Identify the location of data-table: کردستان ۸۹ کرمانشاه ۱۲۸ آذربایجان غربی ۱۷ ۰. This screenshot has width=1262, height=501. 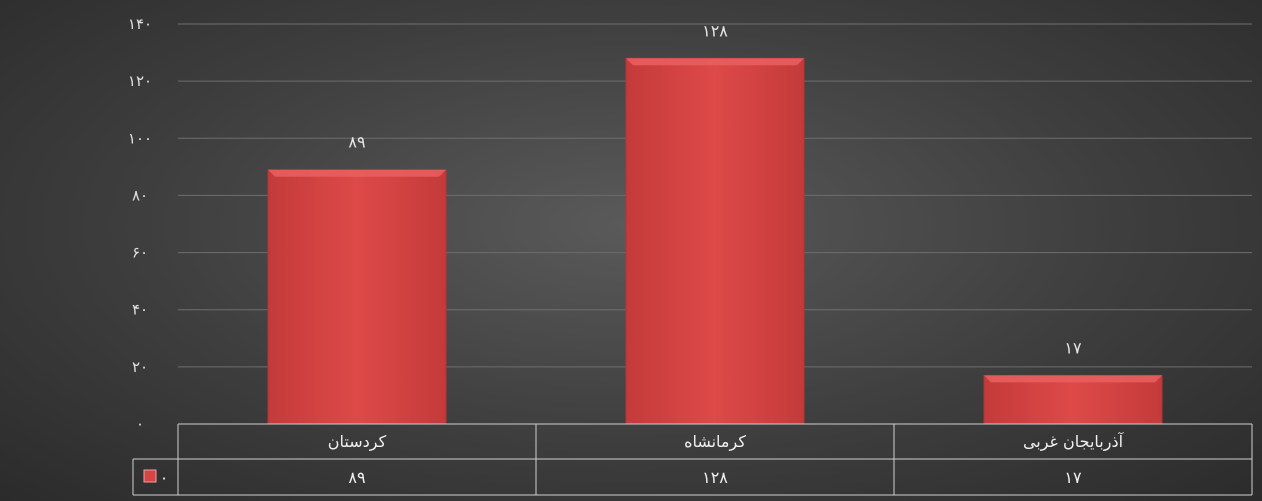
(692, 459).